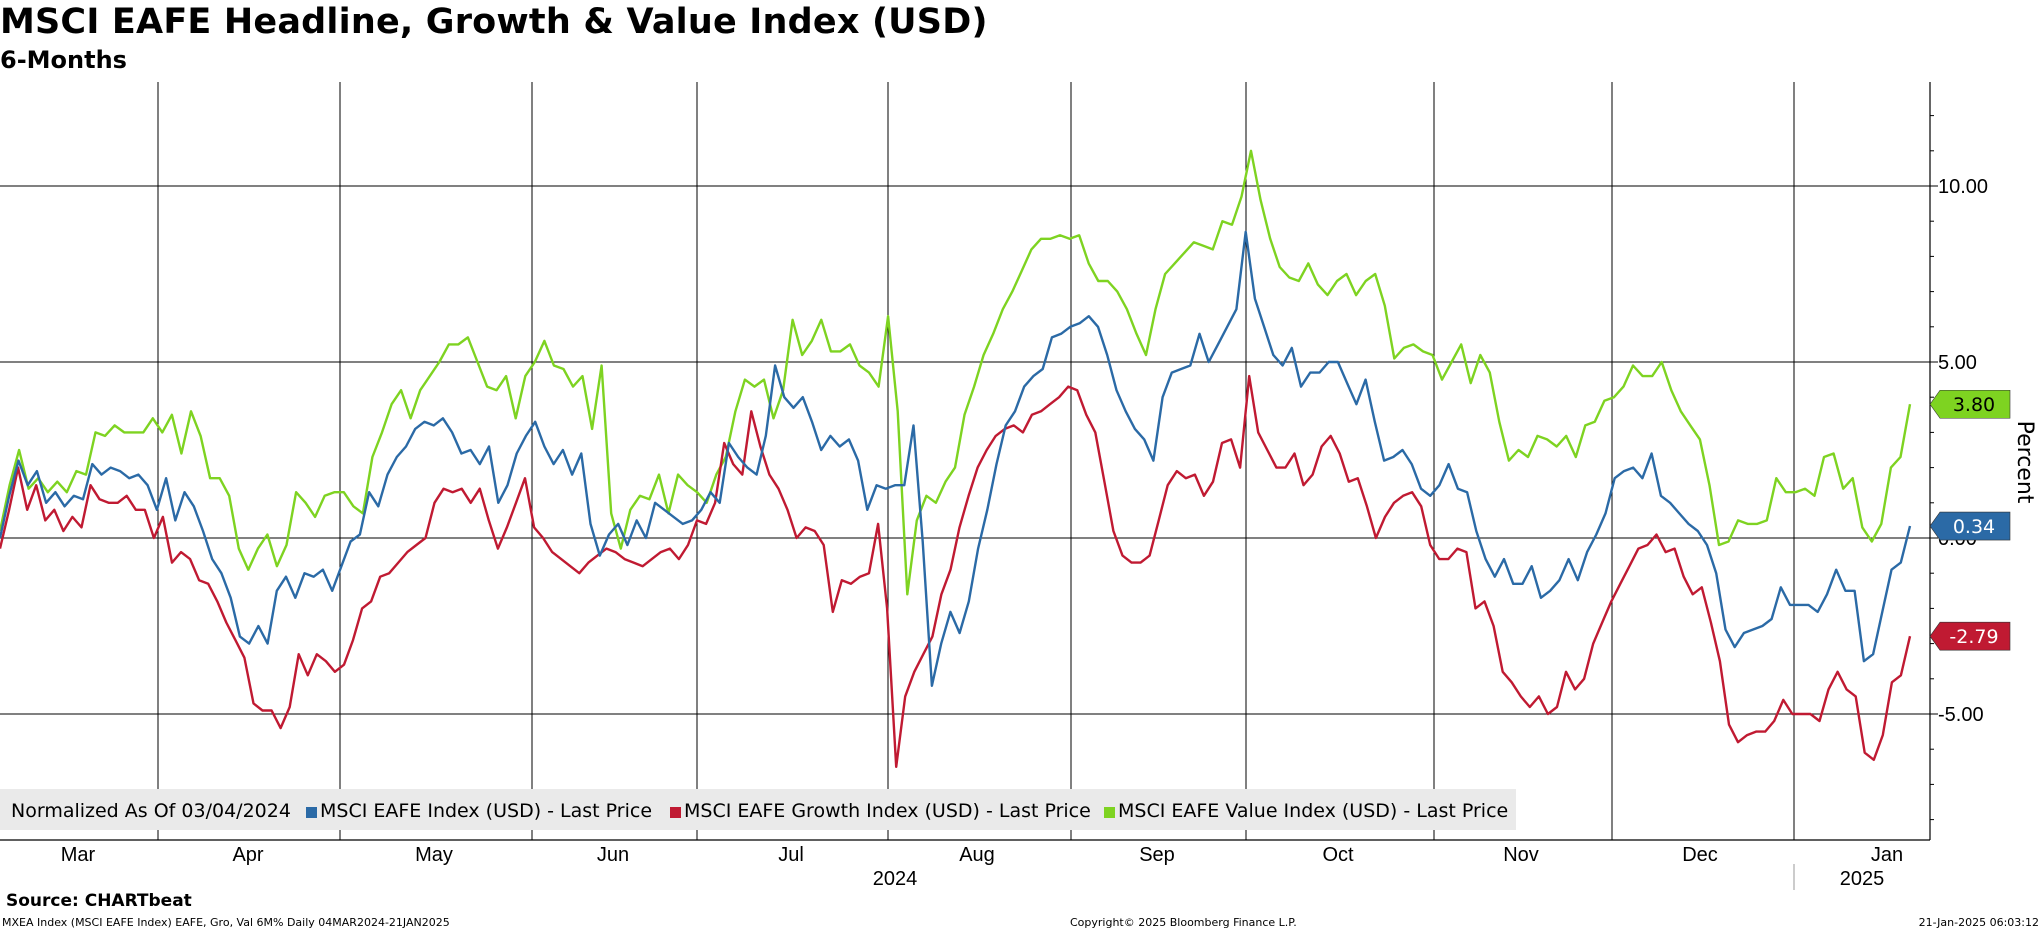 This screenshot has width=2041, height=932. Describe the element at coordinates (1157, 855) in the screenshot. I see `x-tick-label: Sep` at that location.